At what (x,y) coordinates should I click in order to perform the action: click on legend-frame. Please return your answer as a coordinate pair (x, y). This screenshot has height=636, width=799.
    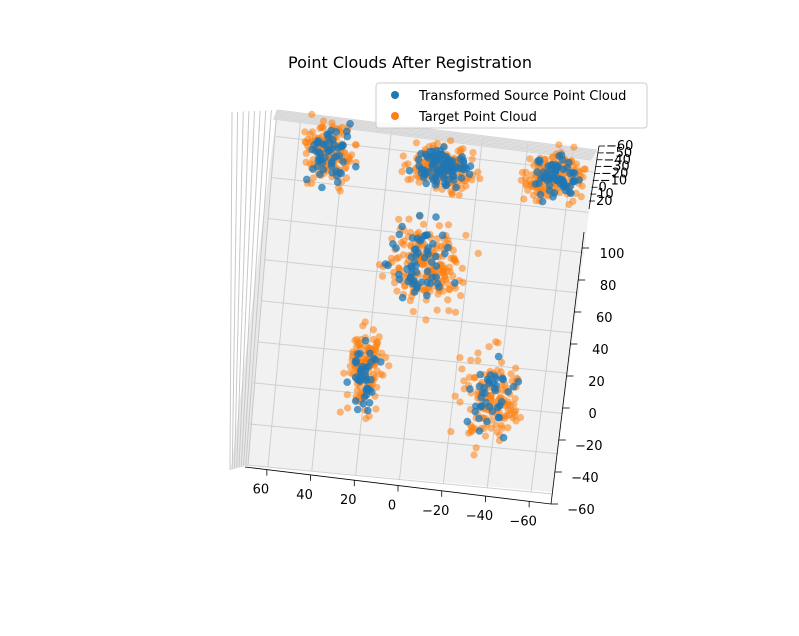
    Looking at the image, I should click on (511, 105).